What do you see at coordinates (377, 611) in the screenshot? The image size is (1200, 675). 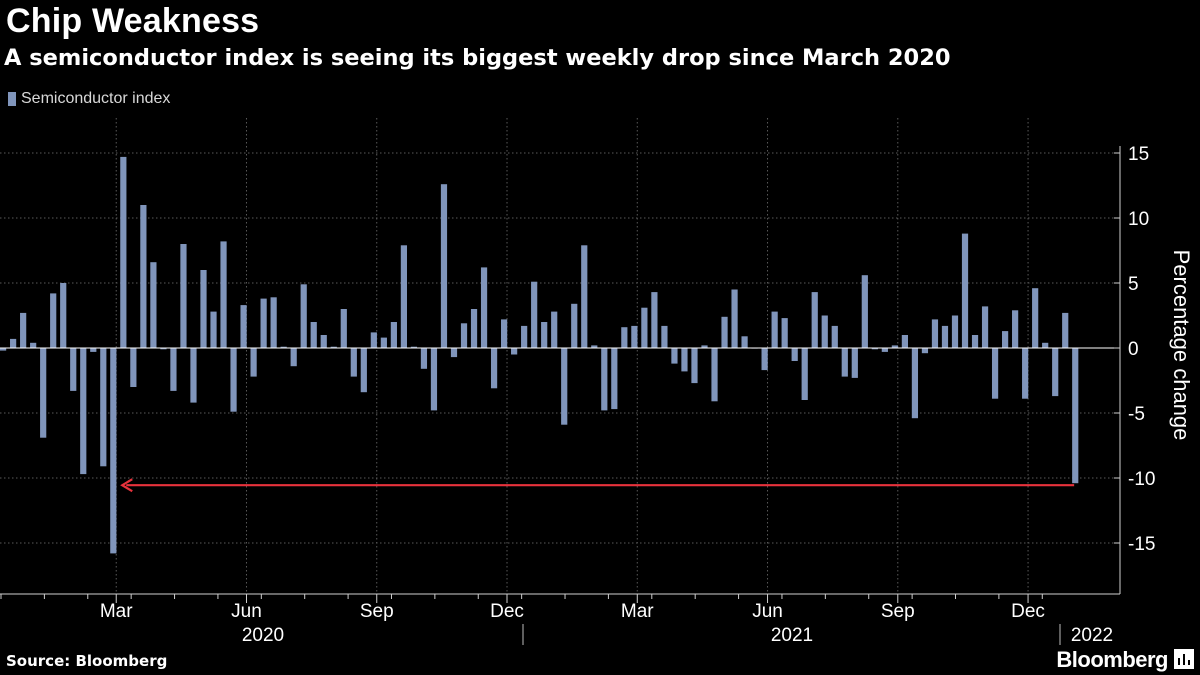 I see `x-month-label: Sep` at bounding box center [377, 611].